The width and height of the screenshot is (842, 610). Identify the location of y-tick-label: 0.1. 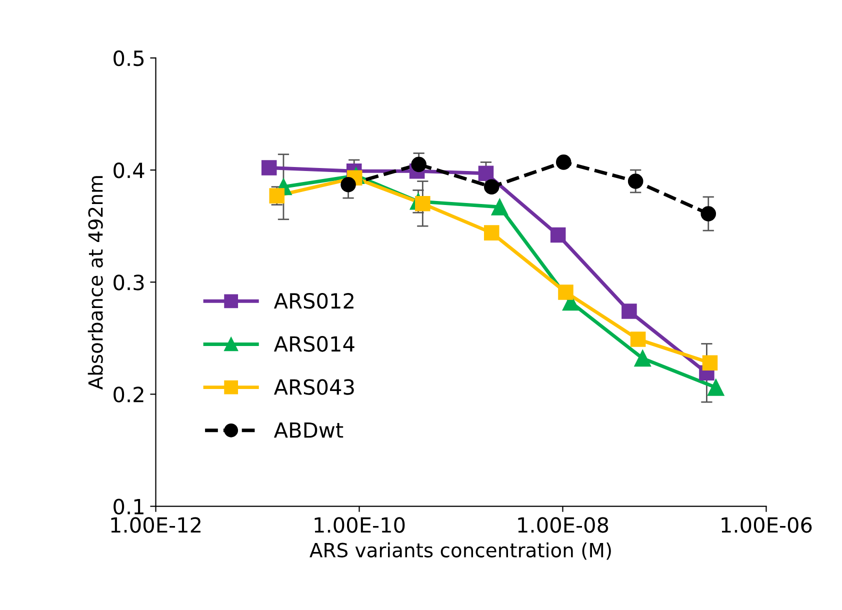
(129, 506).